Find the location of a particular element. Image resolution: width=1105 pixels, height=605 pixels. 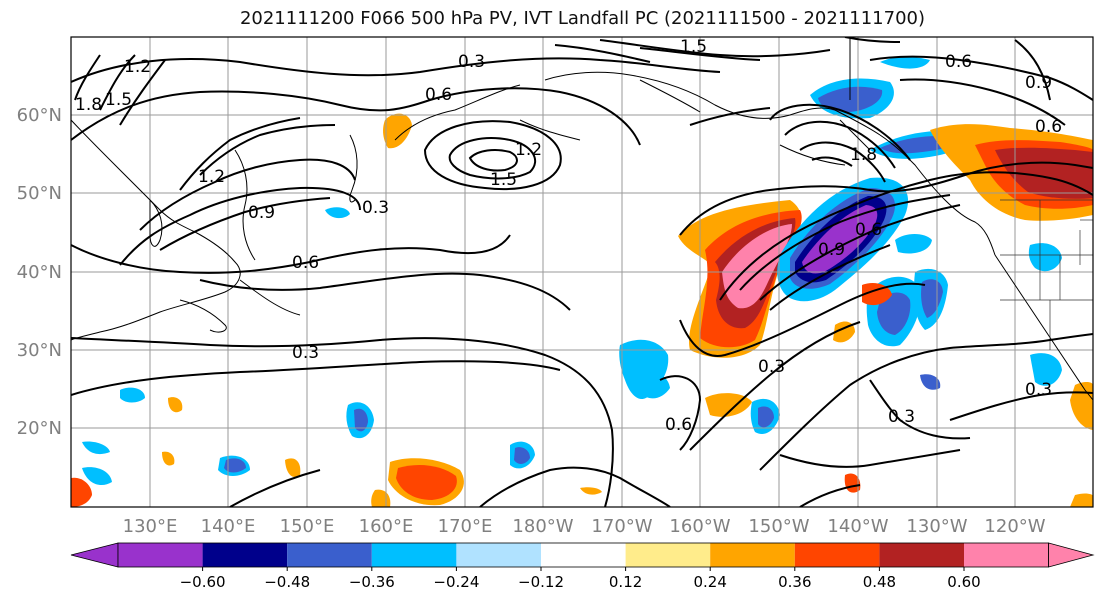

lon-label-140w: 140°W is located at coordinates (857, 526).